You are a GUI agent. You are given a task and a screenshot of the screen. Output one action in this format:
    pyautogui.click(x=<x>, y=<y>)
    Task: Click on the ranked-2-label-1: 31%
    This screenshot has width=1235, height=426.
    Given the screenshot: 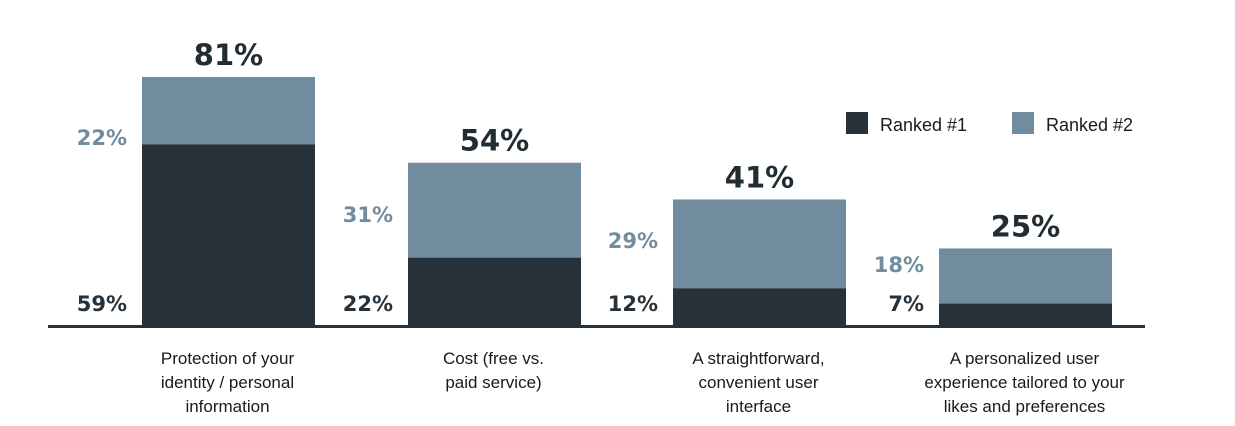 What is the action you would take?
    pyautogui.click(x=368, y=215)
    